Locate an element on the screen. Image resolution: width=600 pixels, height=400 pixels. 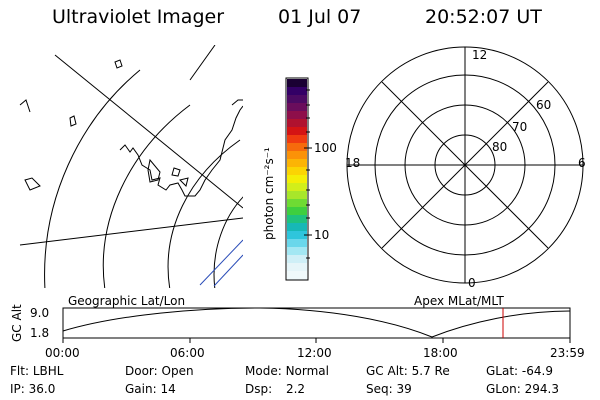
status-filter-value: LBHL is located at coordinates (48, 371).